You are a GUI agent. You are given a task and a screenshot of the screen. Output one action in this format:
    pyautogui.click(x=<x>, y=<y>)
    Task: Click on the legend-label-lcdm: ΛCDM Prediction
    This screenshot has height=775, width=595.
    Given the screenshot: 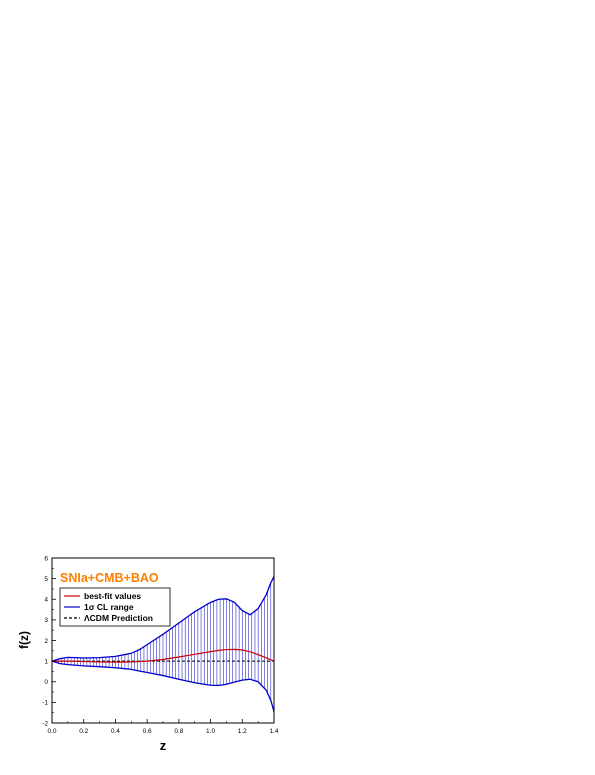 What is the action you would take?
    pyautogui.click(x=118, y=618)
    